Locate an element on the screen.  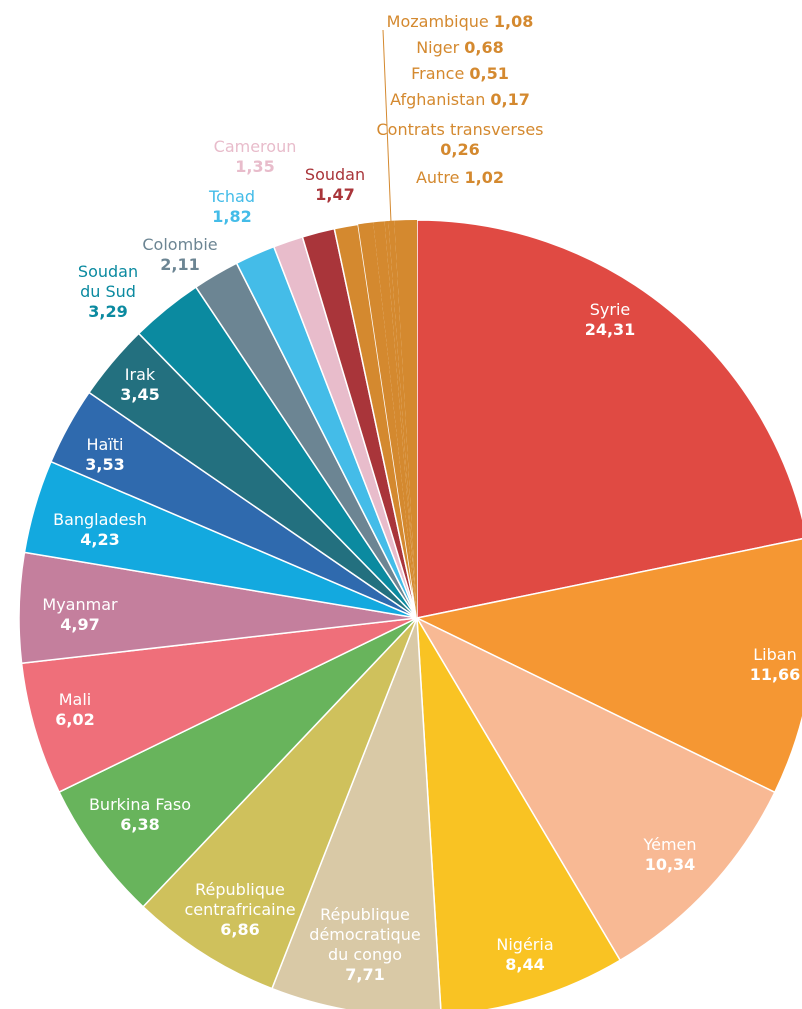
category-label: Burkina Faso is located at coordinates (140, 804).